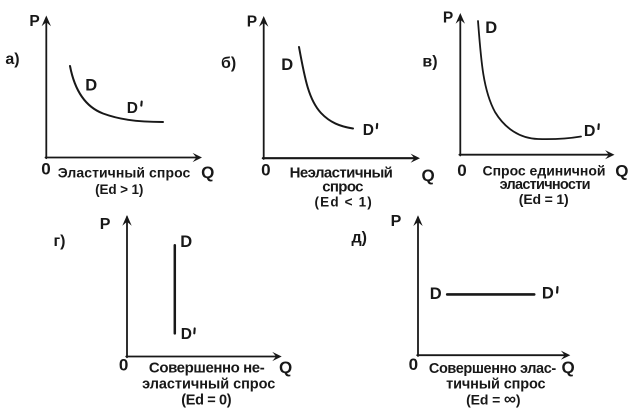  I want to click on svg-text: (Ed < 1), so click(343, 202).